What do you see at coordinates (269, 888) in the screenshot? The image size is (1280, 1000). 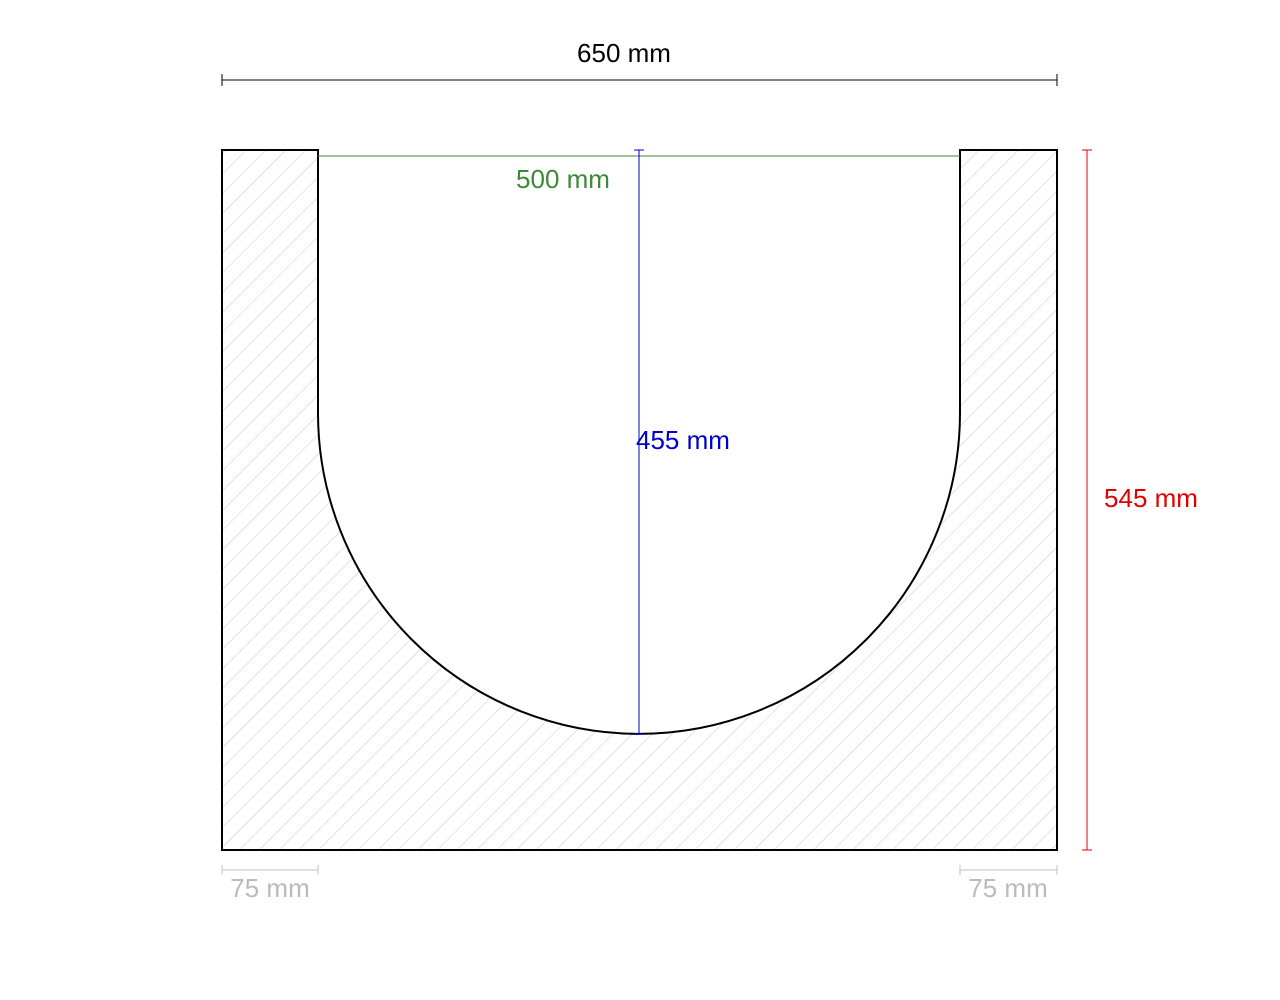 I see `left-wall-label: 75 mm` at bounding box center [269, 888].